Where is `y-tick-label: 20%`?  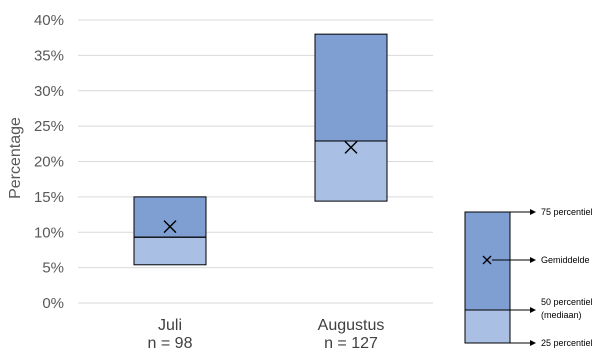
y-tick-label: 20% is located at coordinates (49, 162).